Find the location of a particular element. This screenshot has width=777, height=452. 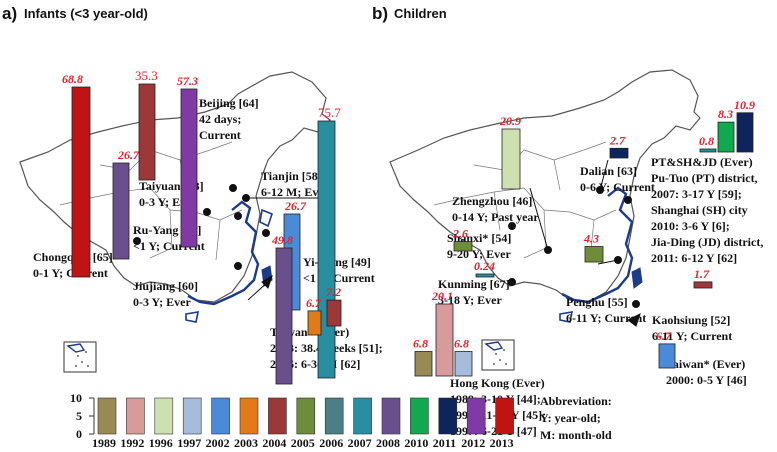

site-label-line: 6-11 Y; Current is located at coordinates (606, 318).